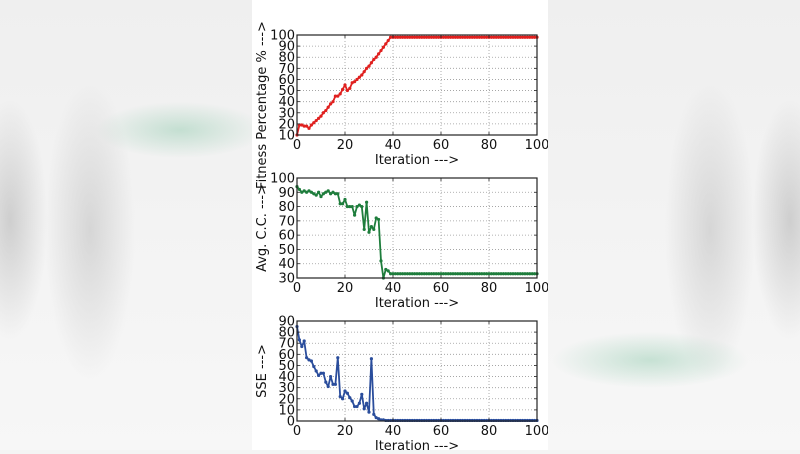 This screenshot has height=454, width=800. Describe the element at coordinates (262, 228) in the screenshot. I see `y-axis-label: Avg. C.C. --->` at that location.